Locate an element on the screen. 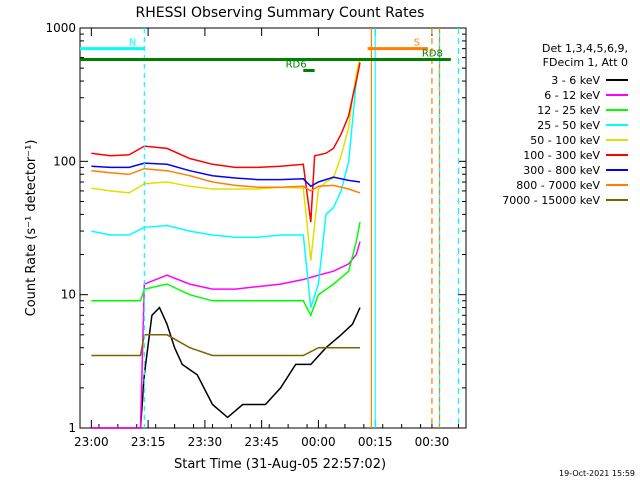  legend-label: 3 - 6 keV is located at coordinates (575, 80).